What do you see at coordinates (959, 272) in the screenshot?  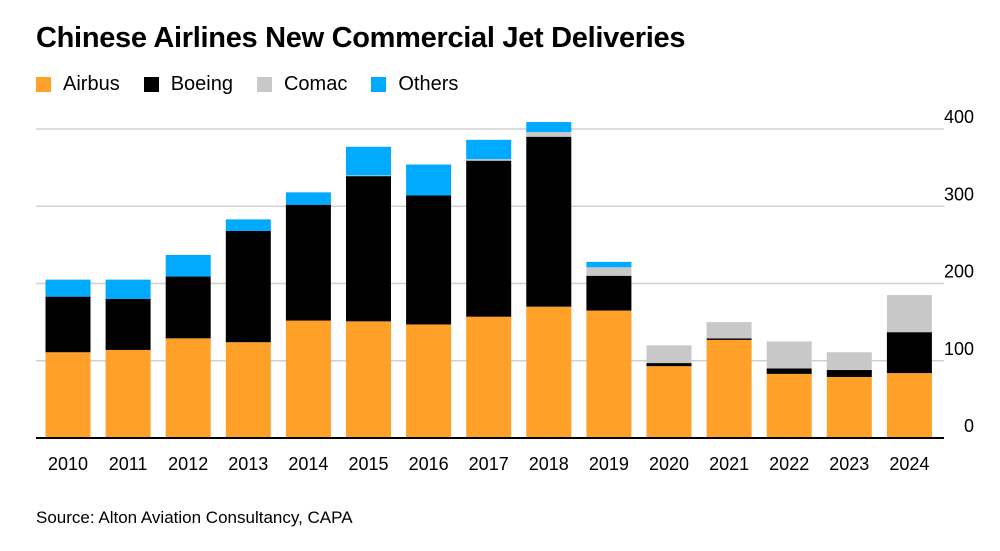 I see `y-tick-label-200: 200` at bounding box center [959, 272].